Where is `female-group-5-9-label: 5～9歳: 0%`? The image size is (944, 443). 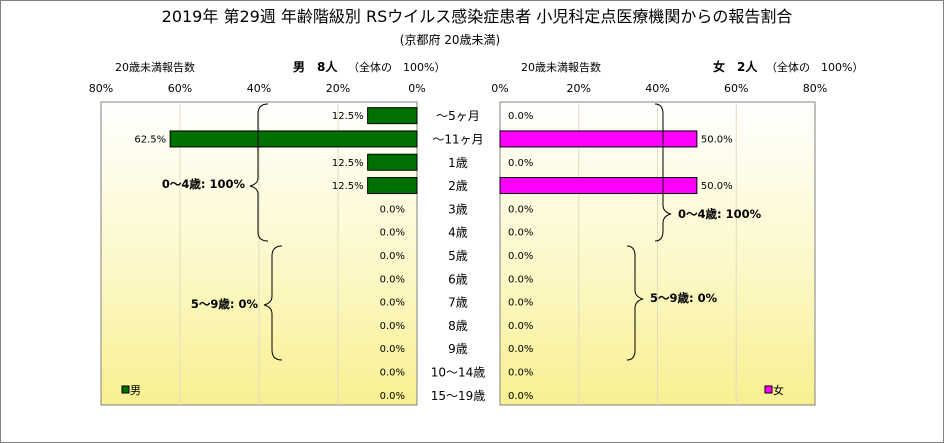
female-group-5-9-label: 5～9歳: 0% is located at coordinates (684, 298).